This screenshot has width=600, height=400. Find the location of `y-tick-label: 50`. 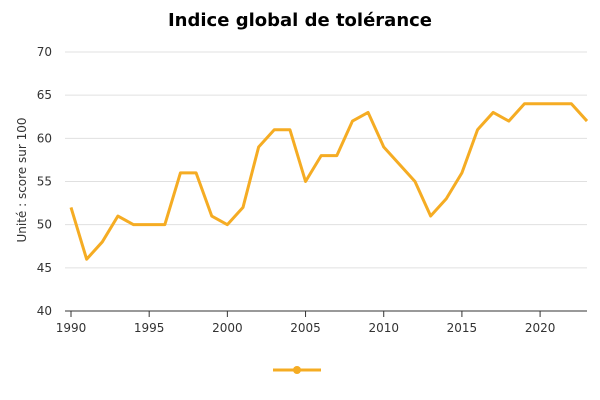

y-tick-label: 50 is located at coordinates (44, 225).